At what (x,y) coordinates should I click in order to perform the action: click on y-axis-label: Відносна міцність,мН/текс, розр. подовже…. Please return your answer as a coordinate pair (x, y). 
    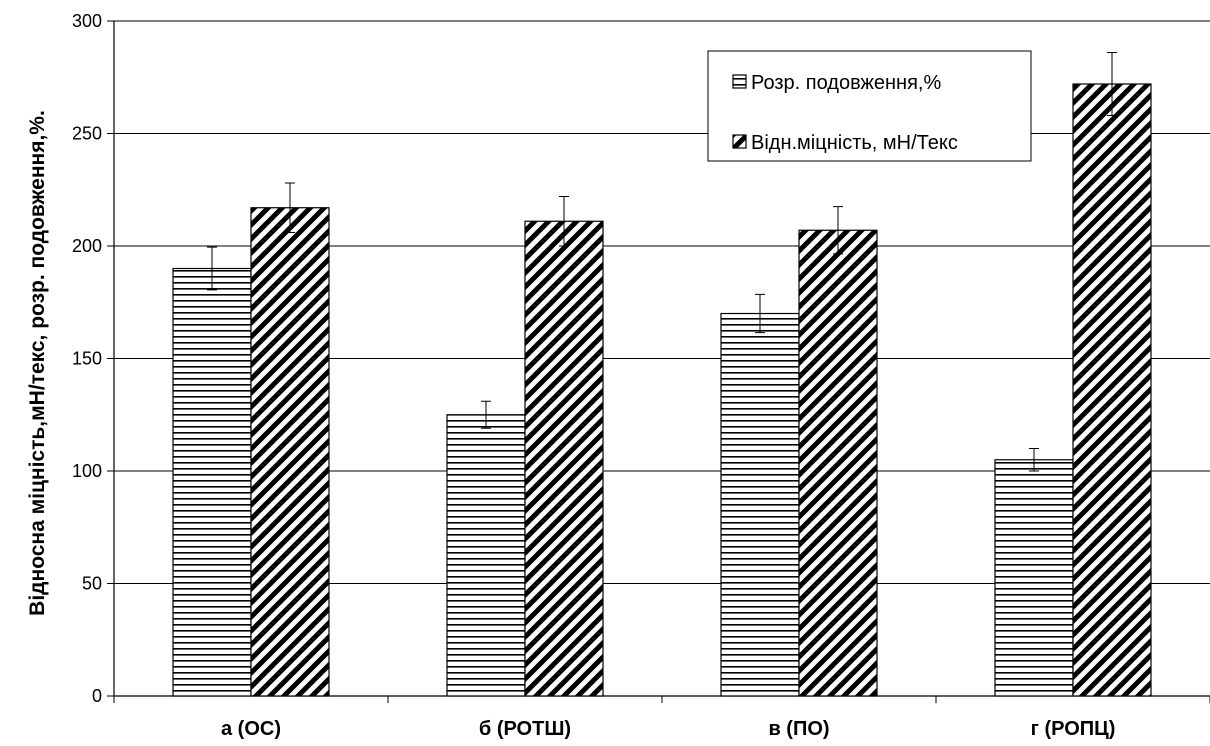
    Looking at the image, I should click on (37, 363).